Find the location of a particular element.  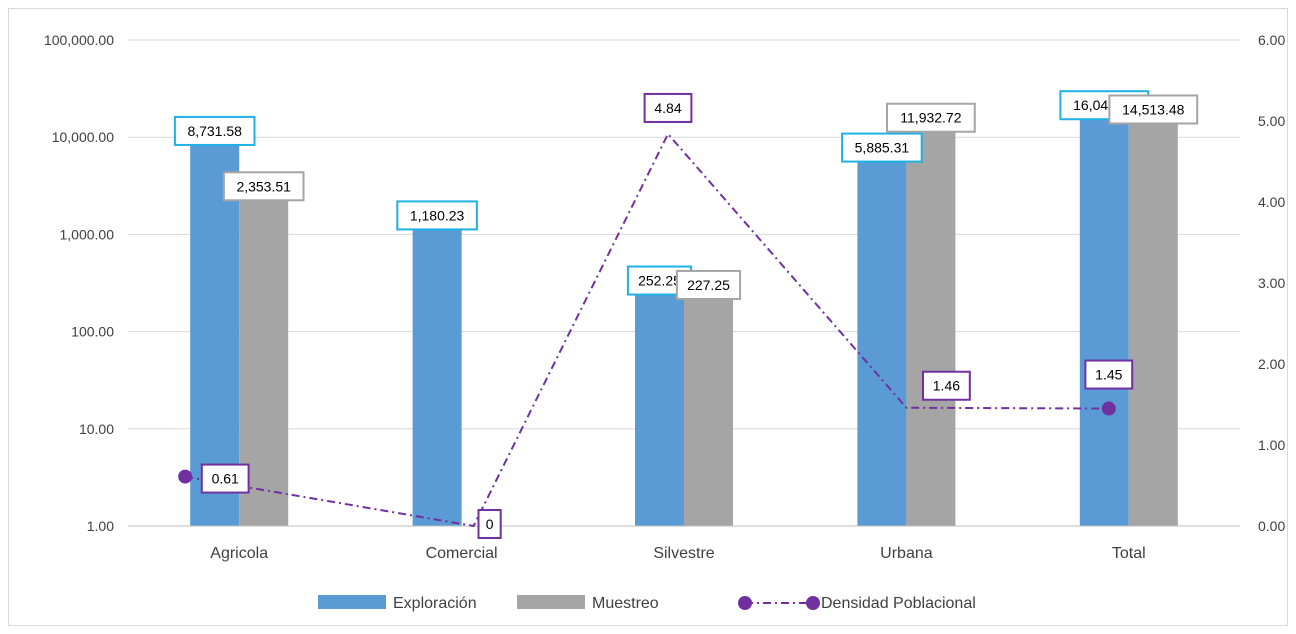

data-label: 2,353.51 is located at coordinates (263, 186).